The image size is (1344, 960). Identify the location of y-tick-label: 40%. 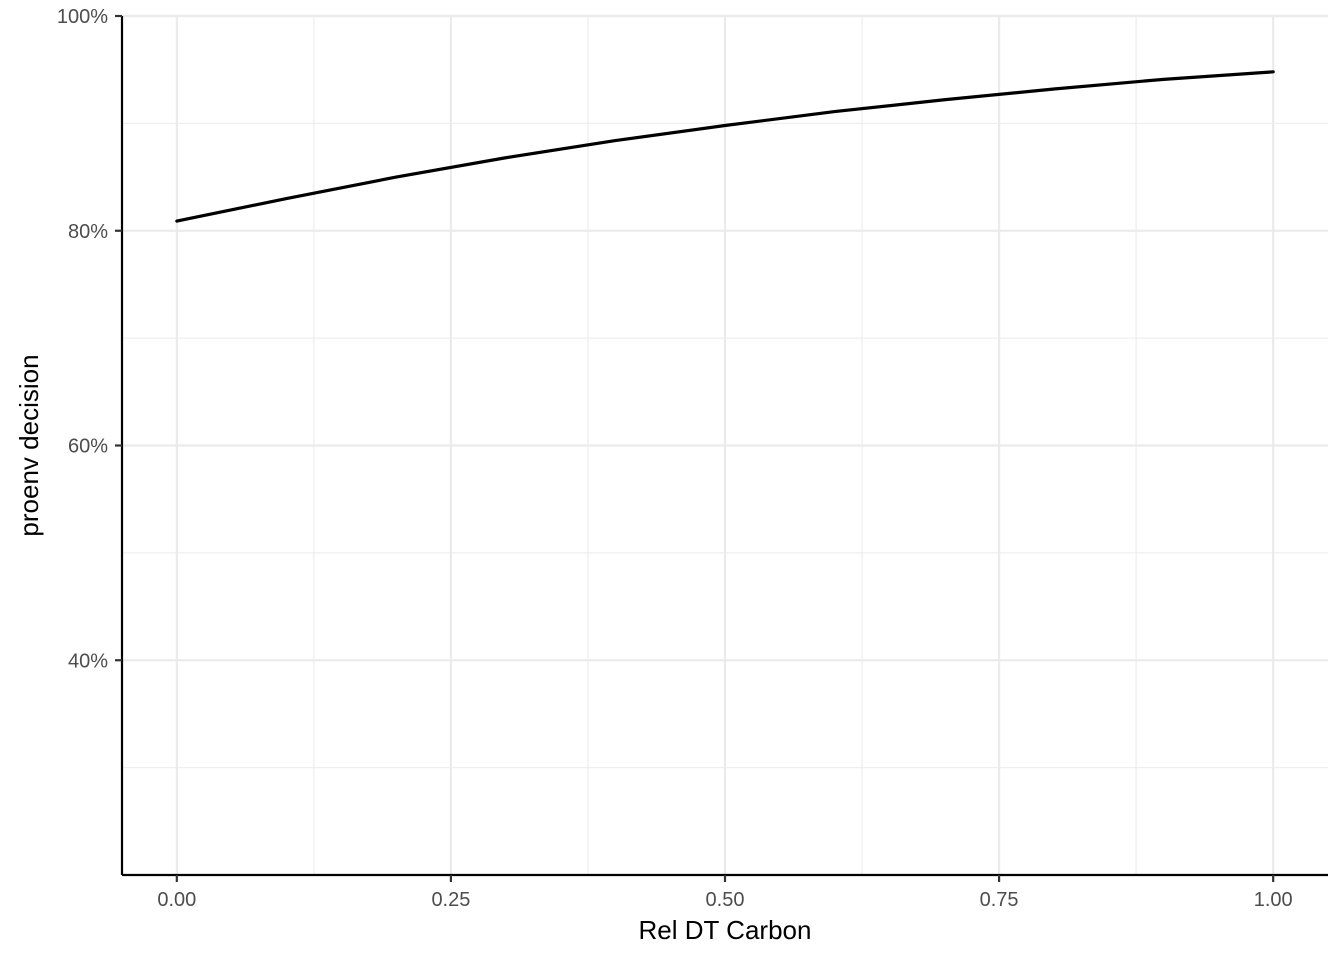
(88, 661).